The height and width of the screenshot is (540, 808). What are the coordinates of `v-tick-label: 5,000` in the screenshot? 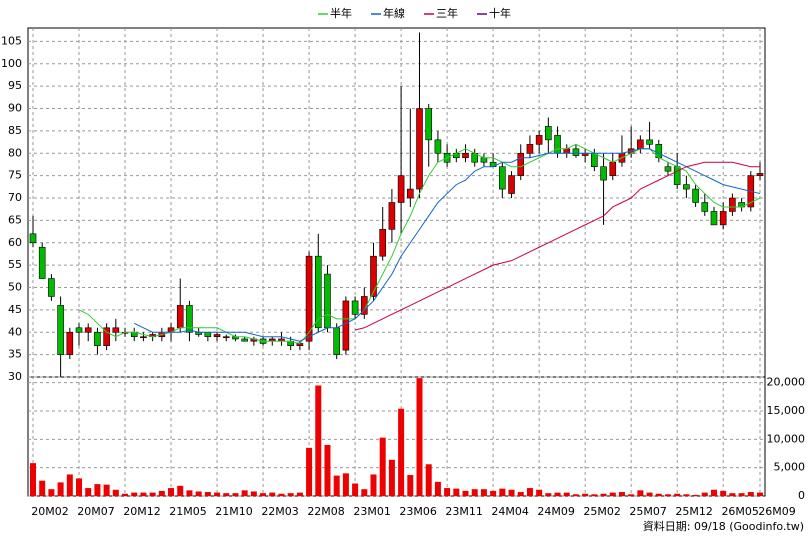 It's located at (790, 467).